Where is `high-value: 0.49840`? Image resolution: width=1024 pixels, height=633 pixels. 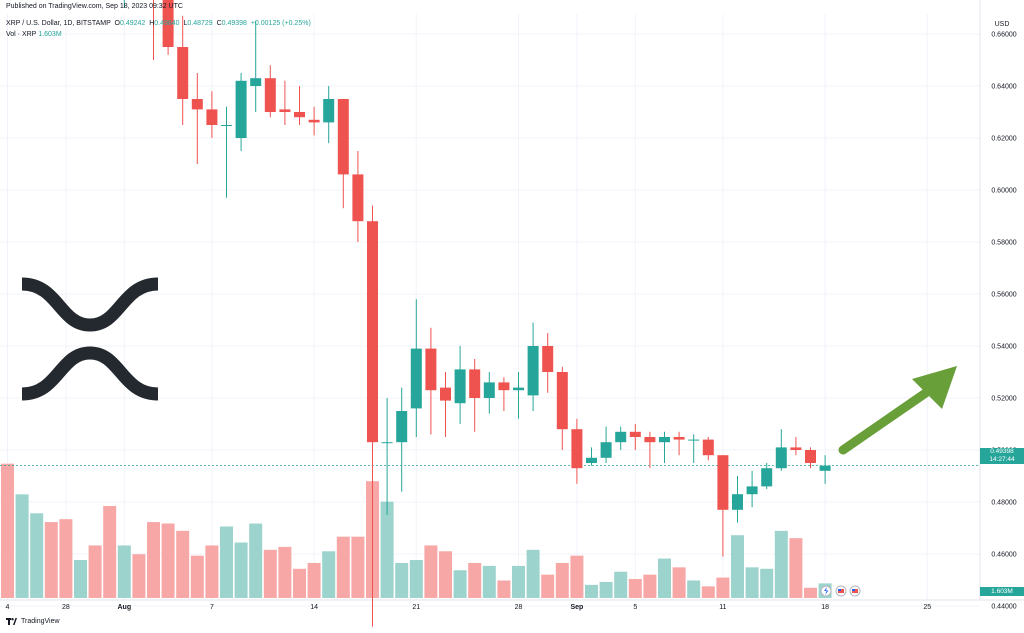
high-value: 0.49840 is located at coordinates (167, 23).